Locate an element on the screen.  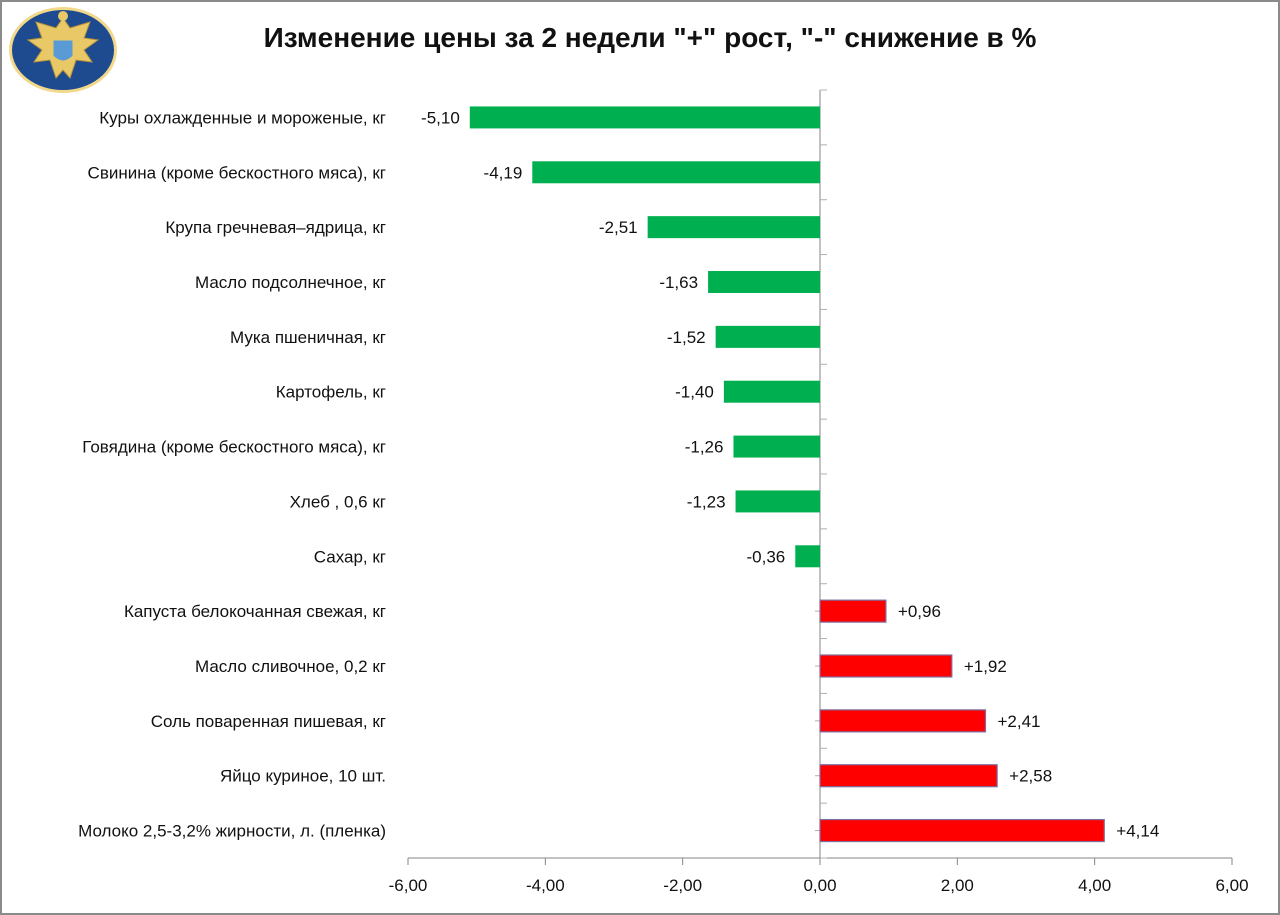
emblem-logo is located at coordinates (63, 52).